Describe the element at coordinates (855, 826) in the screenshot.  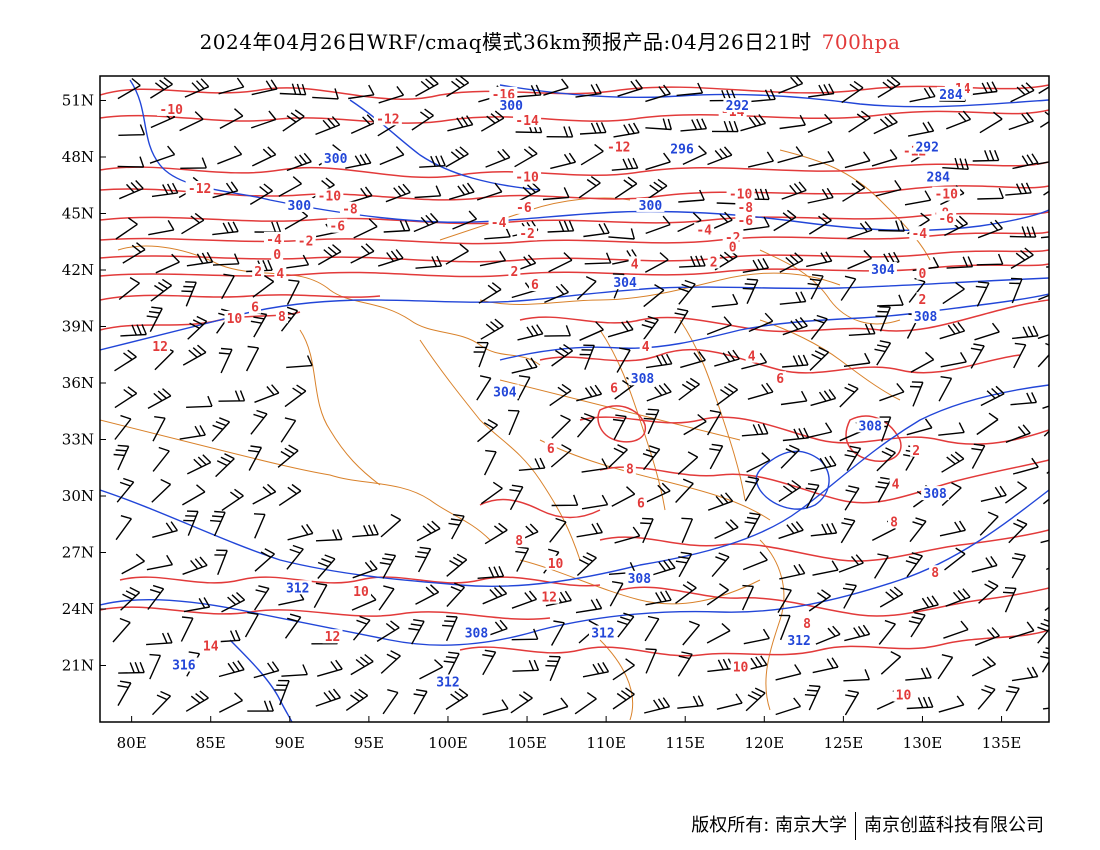
I see `footer-divider` at that location.